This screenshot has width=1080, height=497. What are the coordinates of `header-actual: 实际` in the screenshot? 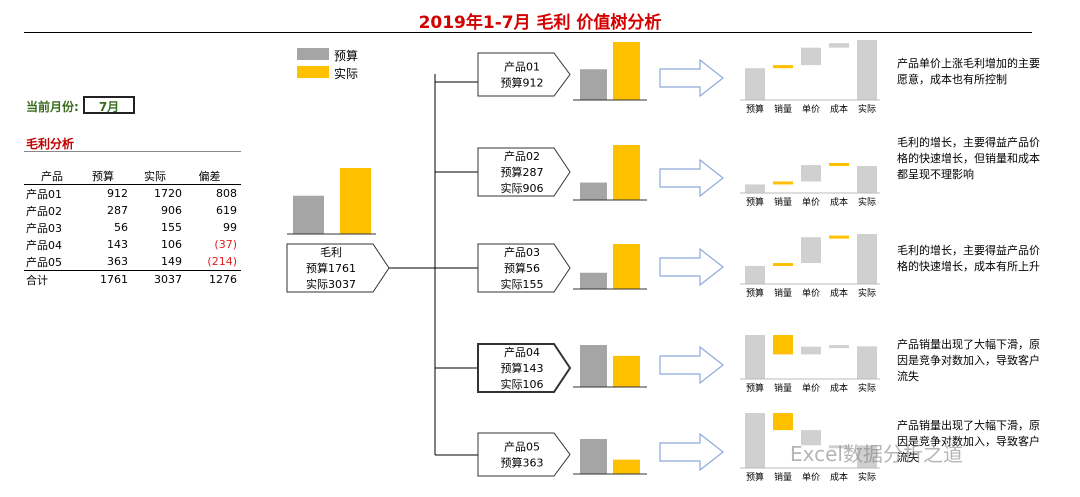 It's located at (155, 176).